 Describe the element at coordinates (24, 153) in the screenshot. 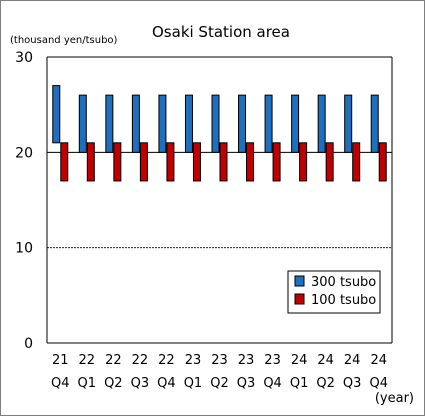

I see `y-tick-label: 20` at that location.